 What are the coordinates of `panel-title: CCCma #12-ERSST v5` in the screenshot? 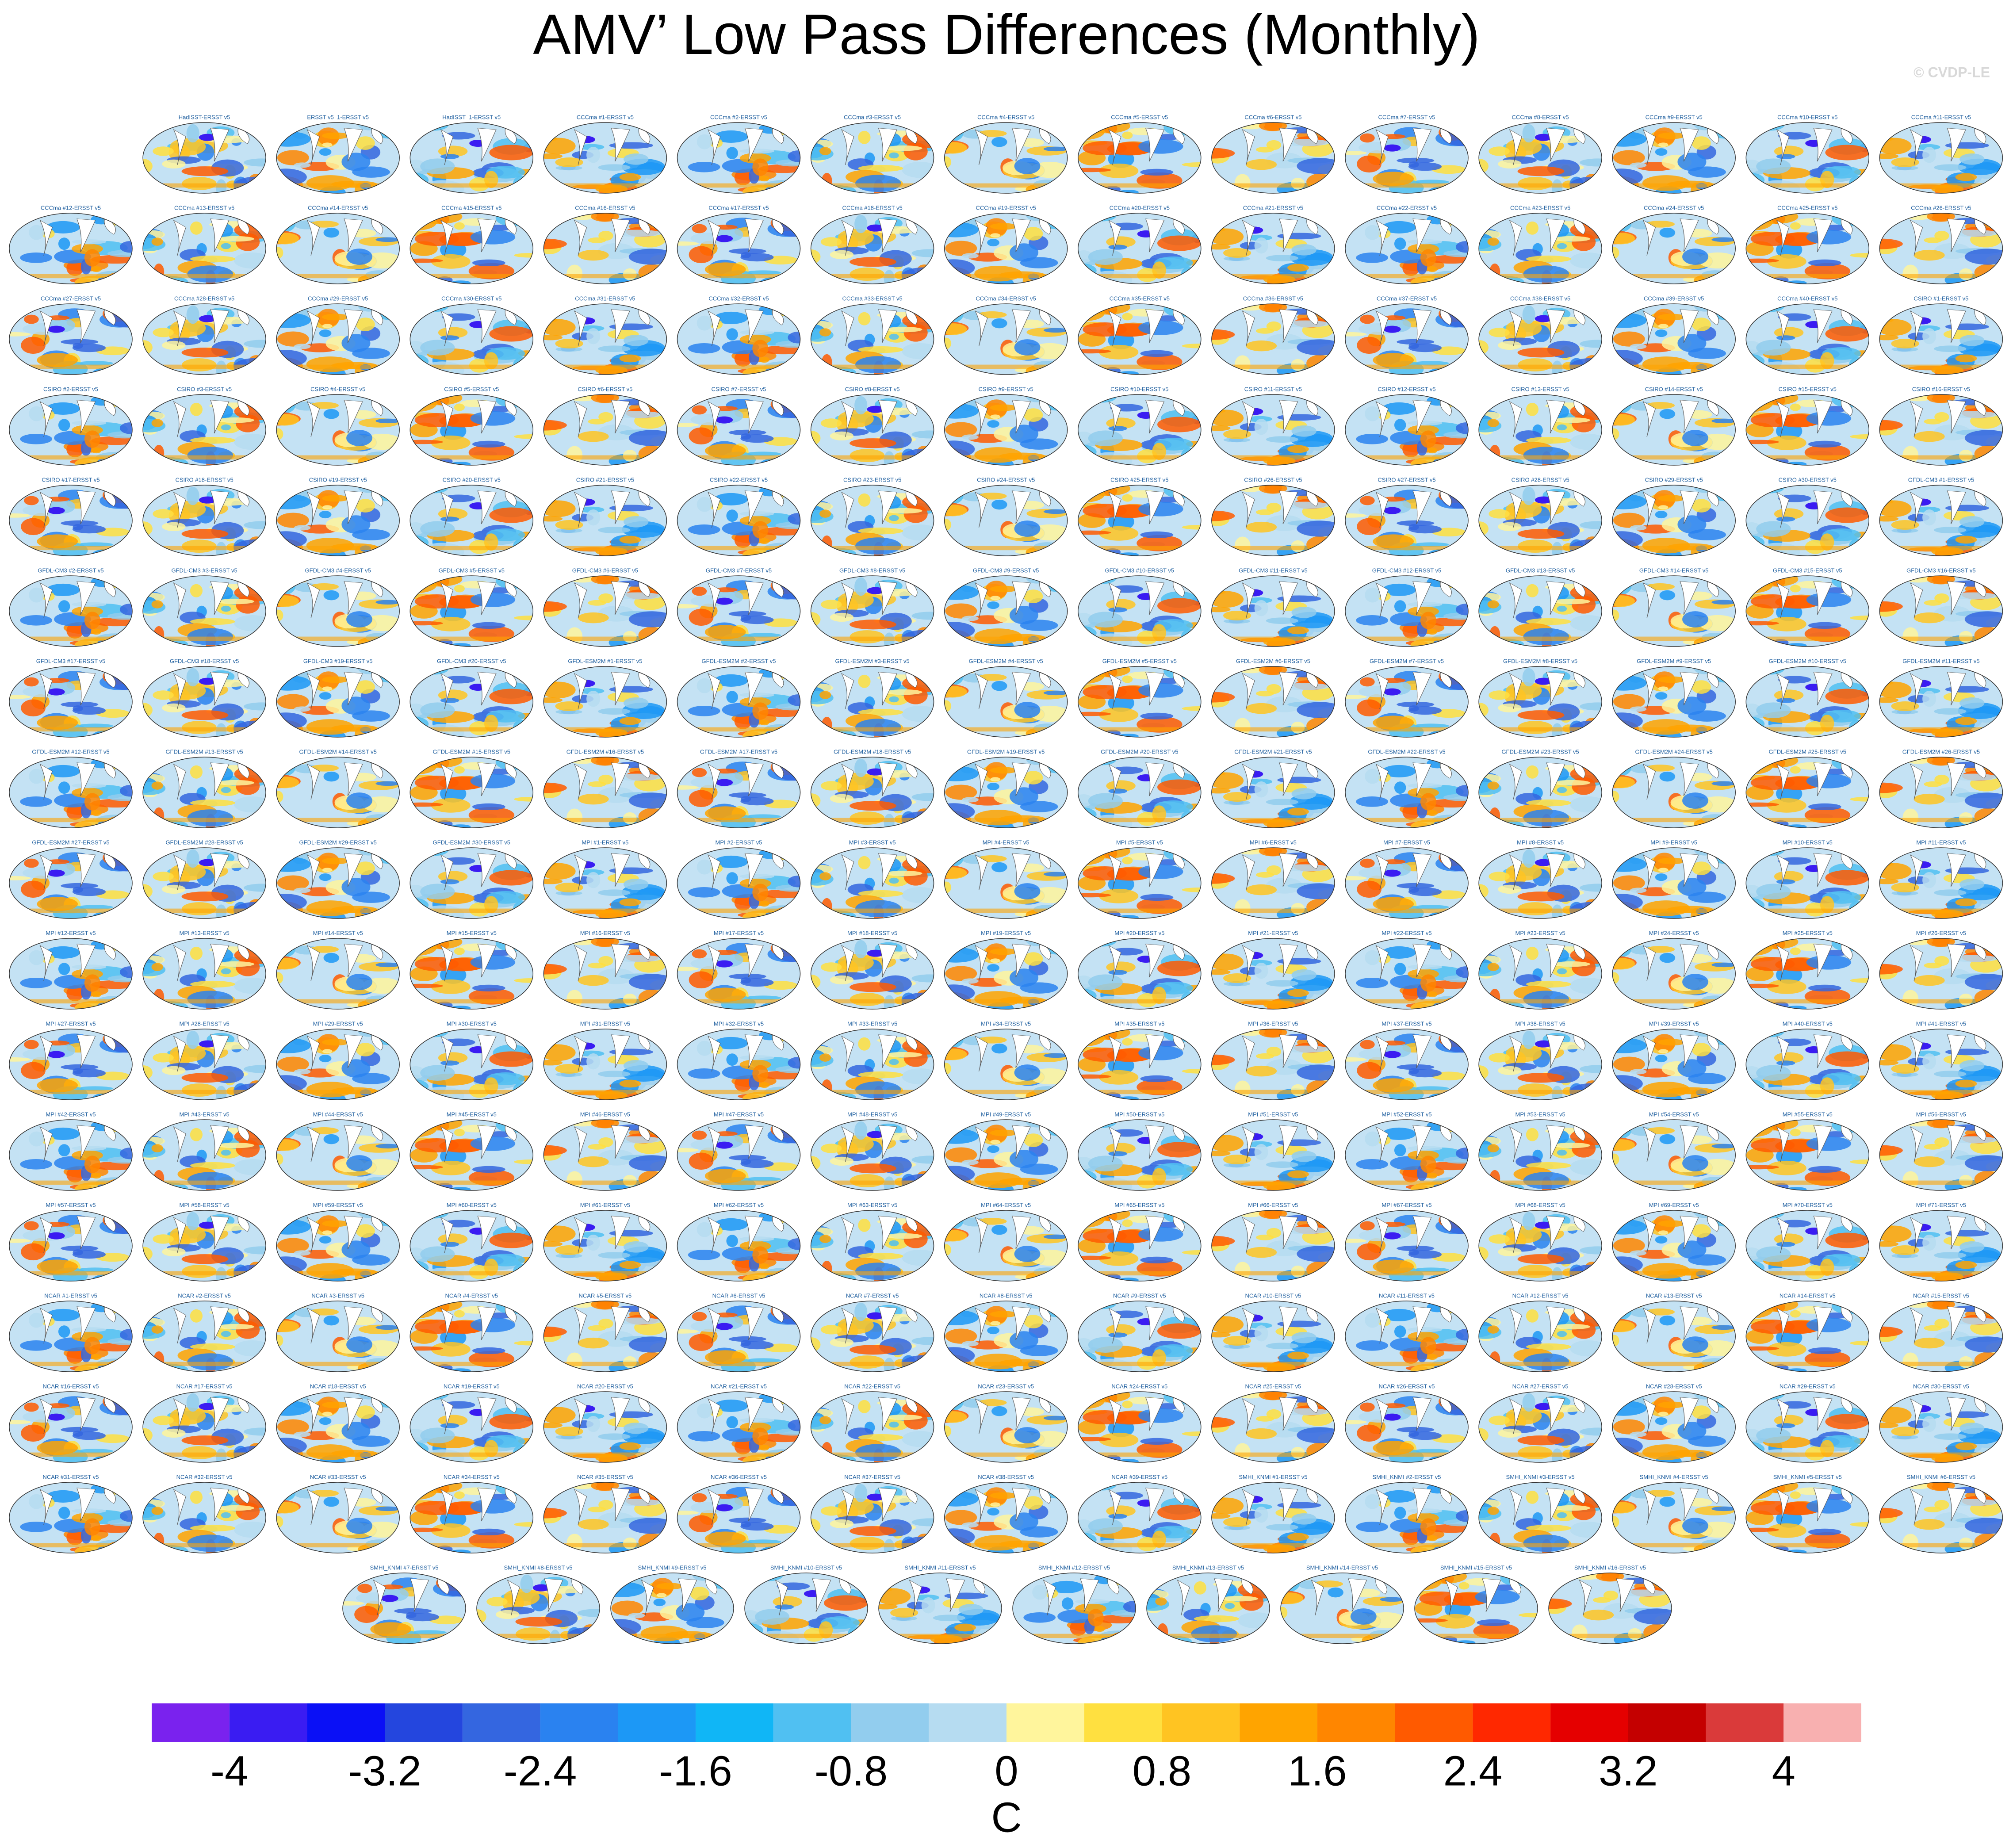 It's located at (71, 207).